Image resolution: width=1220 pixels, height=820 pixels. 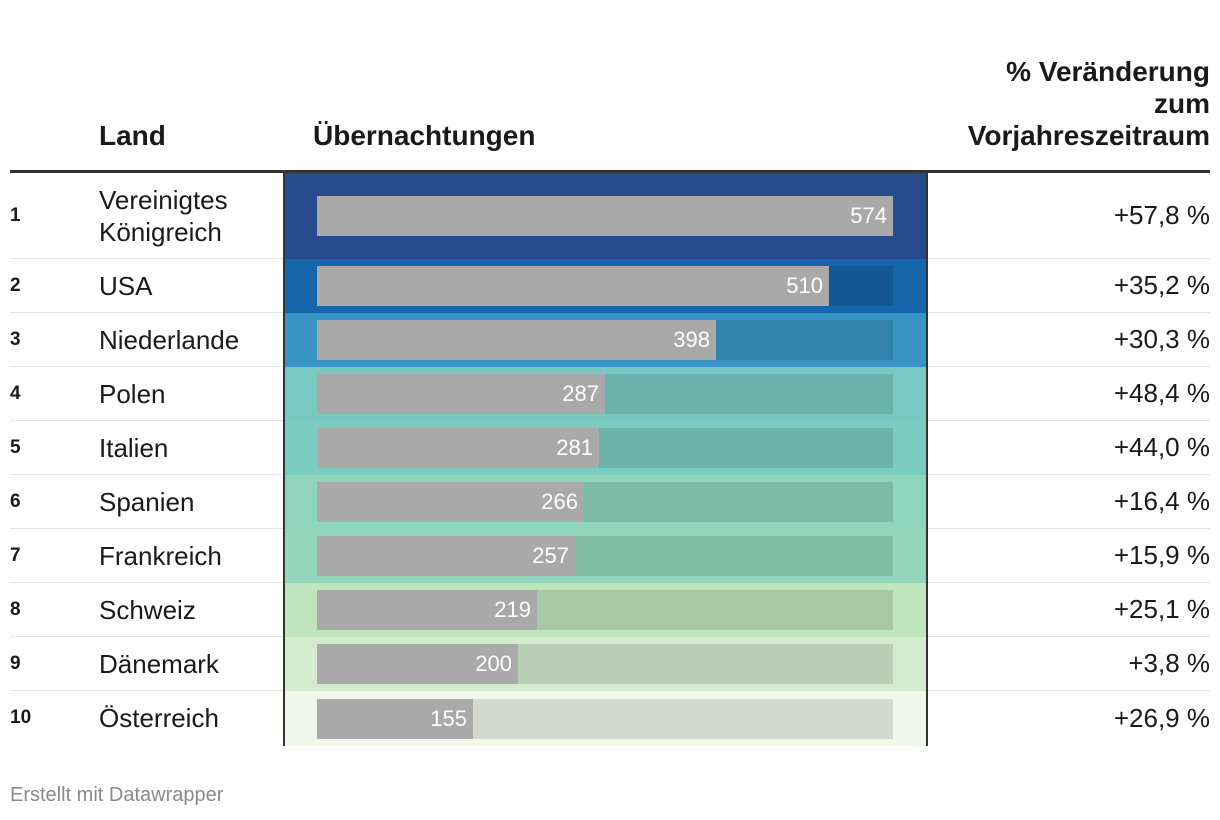 I want to click on table-row: 1 Vereinigtes Königreich 574 +57,8 %, so click(x=610, y=216).